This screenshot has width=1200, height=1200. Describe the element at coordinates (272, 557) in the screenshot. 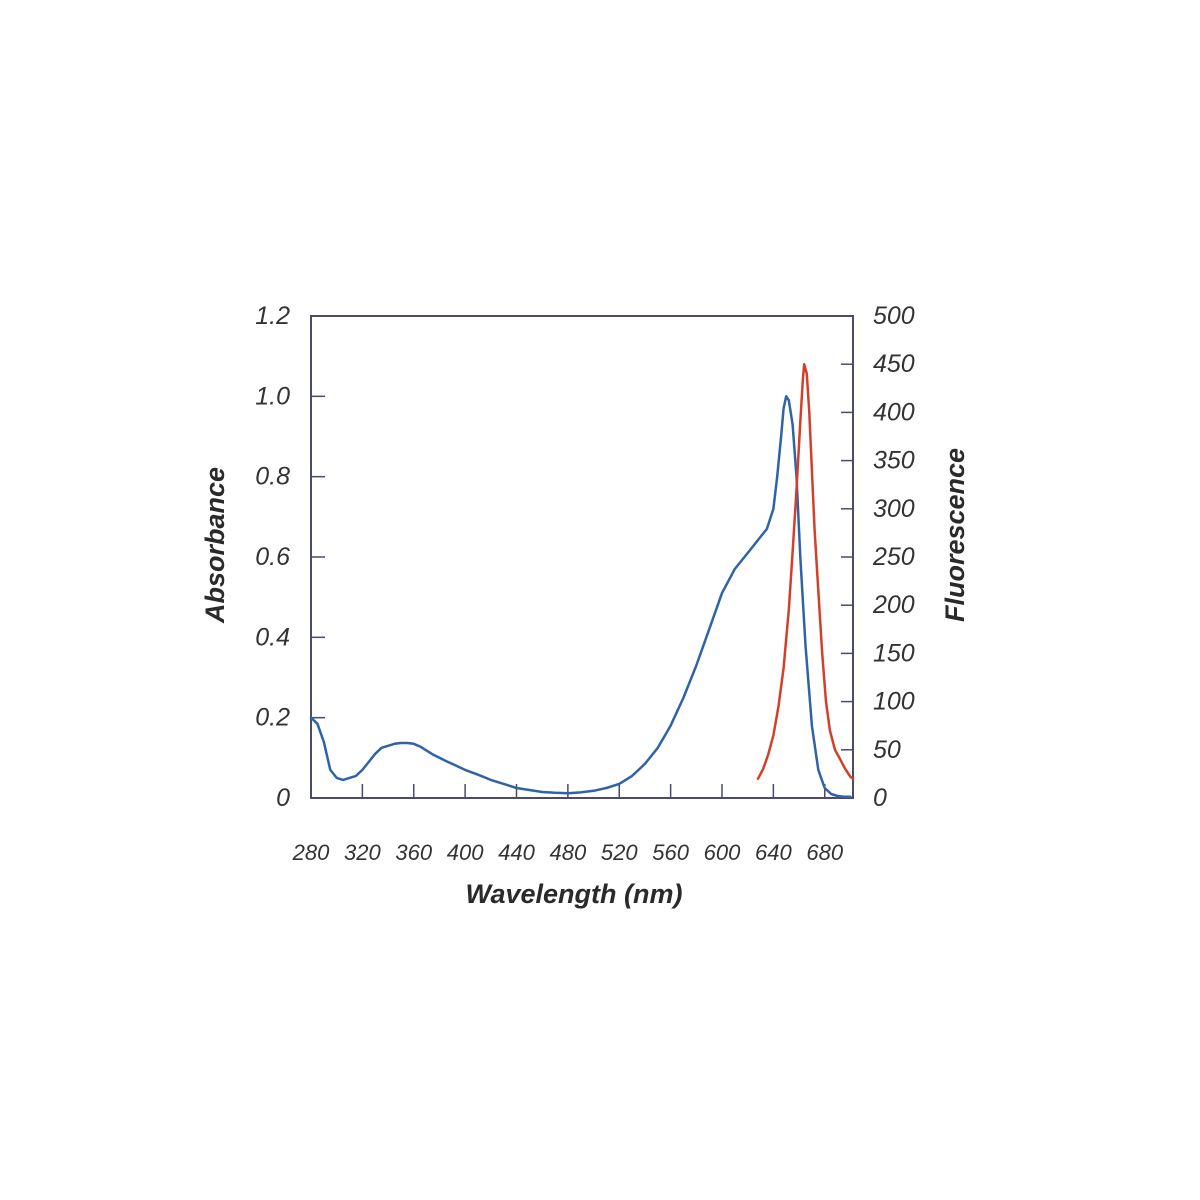

I see `y-left-tick-label: 0.6` at that location.